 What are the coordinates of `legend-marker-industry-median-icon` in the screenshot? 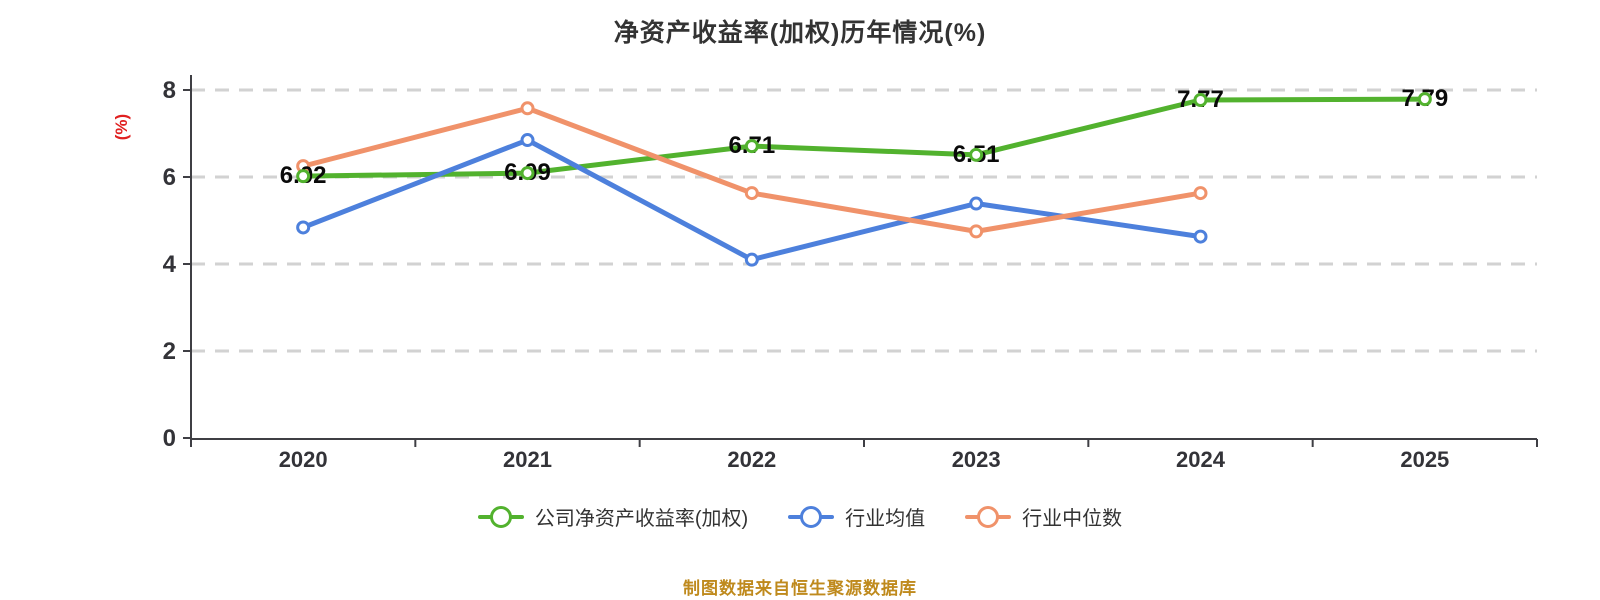 It's located at (988, 517).